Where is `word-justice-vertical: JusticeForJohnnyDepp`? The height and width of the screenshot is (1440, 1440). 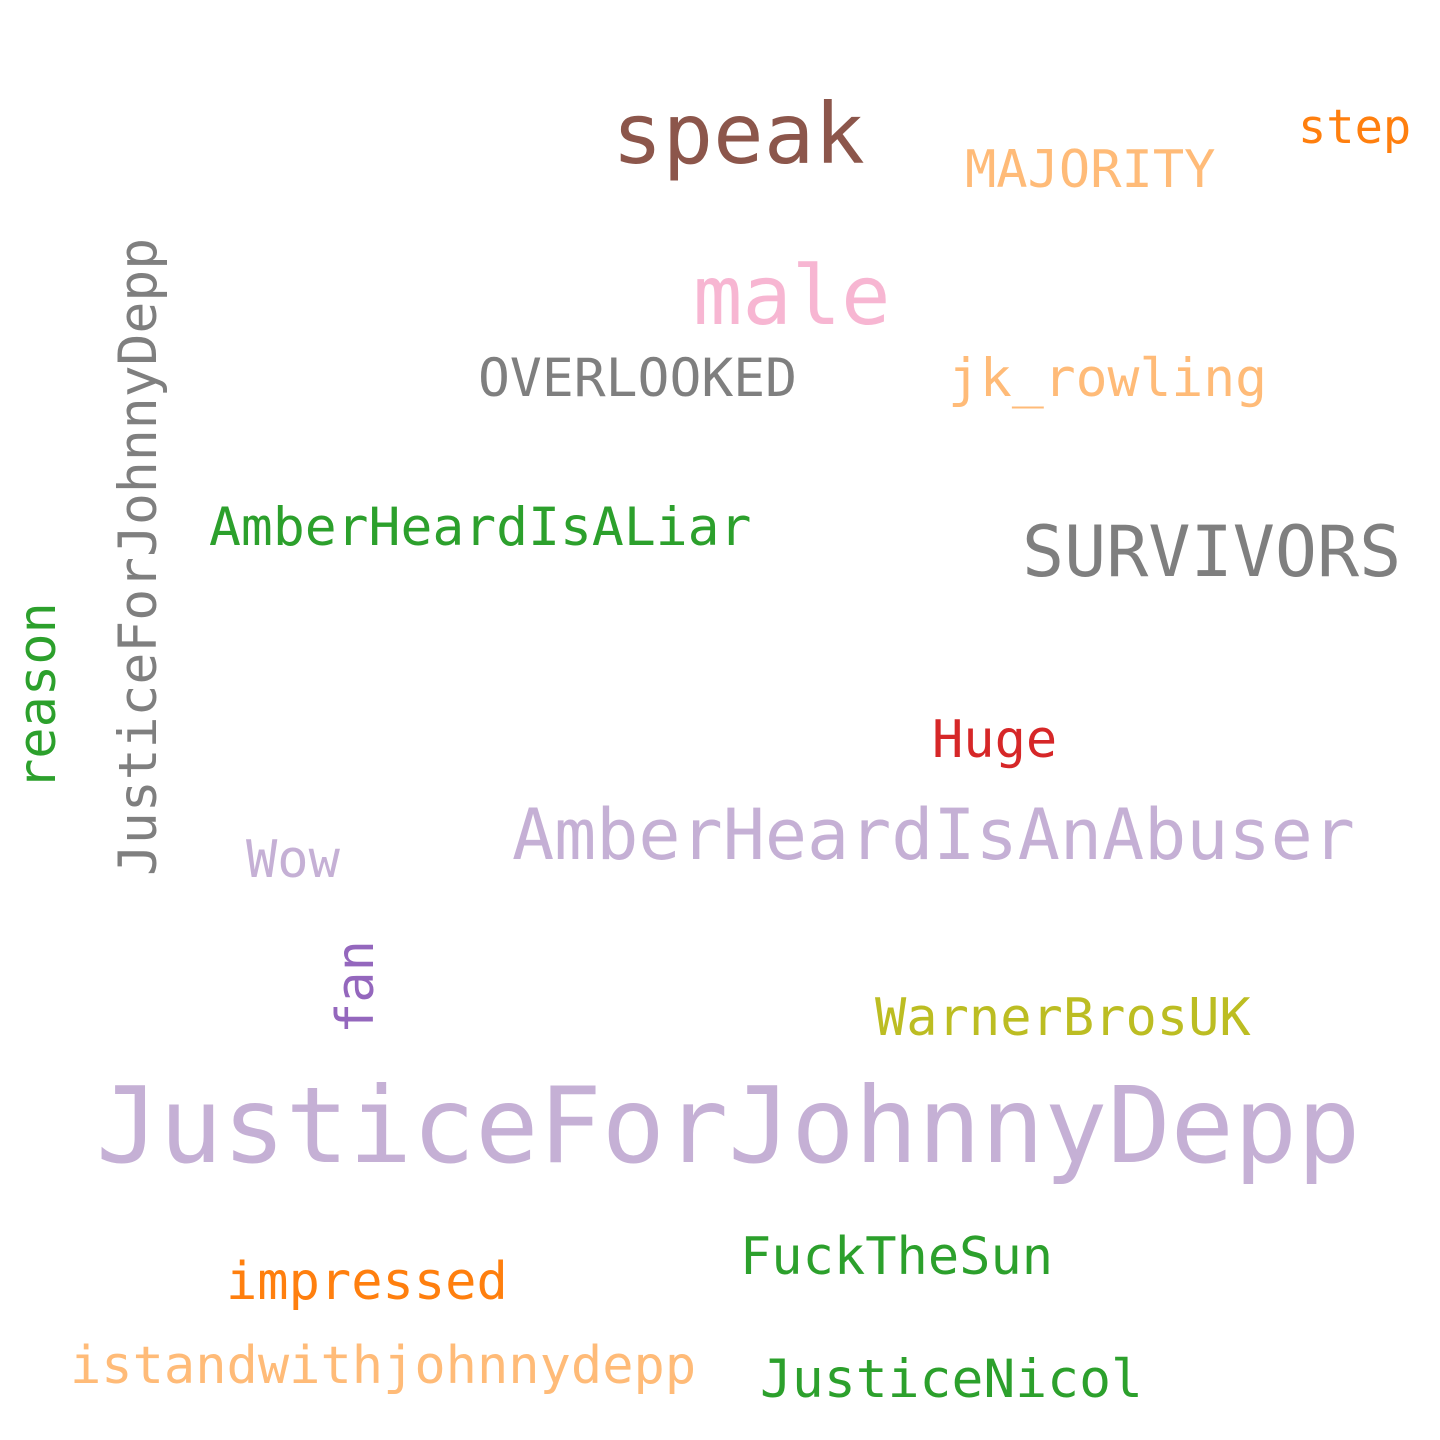 word-justice-vertical: JusticeForJohnnyDepp is located at coordinates (138, 556).